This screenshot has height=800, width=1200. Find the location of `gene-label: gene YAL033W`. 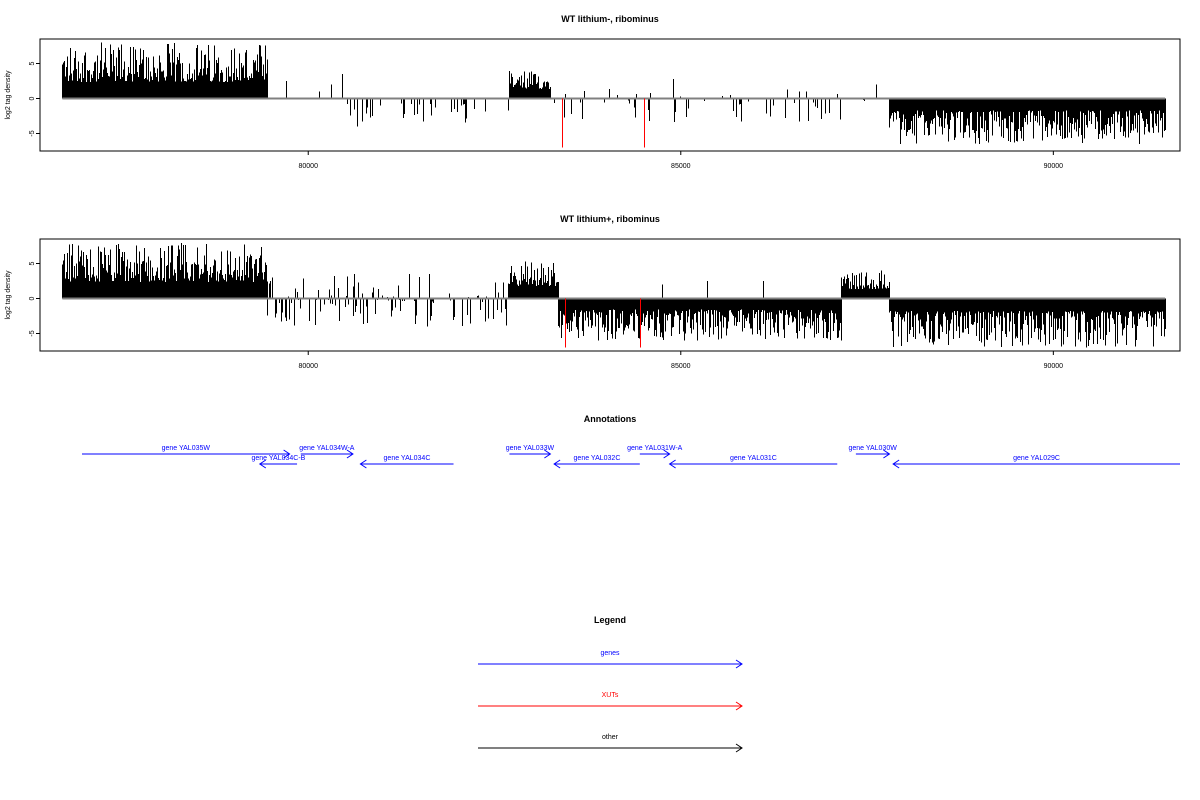

gene-label: gene YAL033W is located at coordinates (530, 448).